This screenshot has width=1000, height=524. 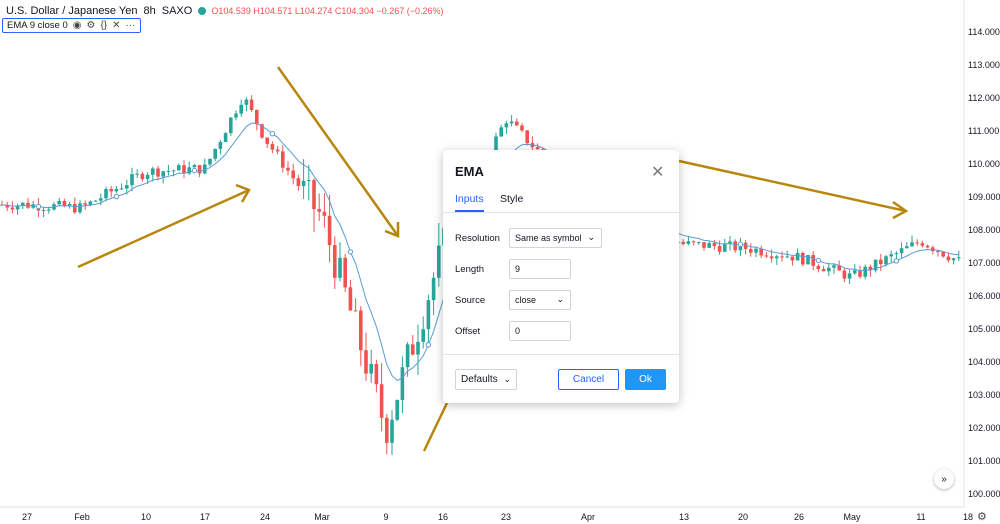 What do you see at coordinates (27, 517) in the screenshot?
I see `time-tick-label: 27` at bounding box center [27, 517].